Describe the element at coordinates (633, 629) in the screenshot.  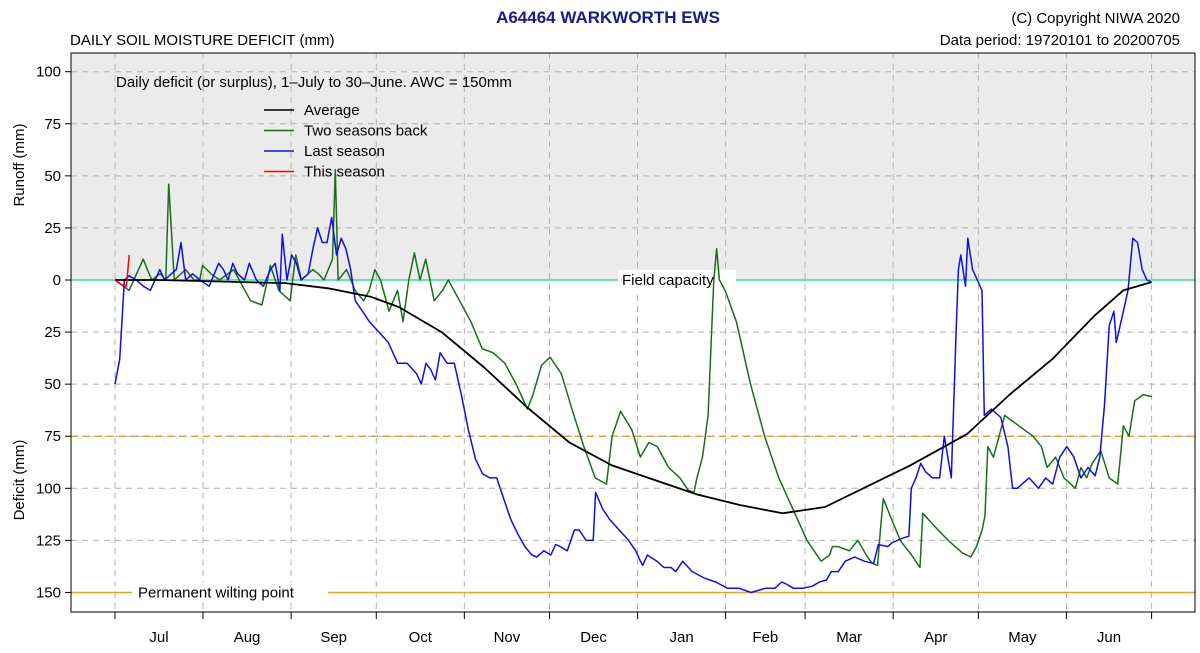
I see `x-axis: Jul Aug Sep Oct Nov Dec Jan Feb Mar Apr May Jun` at that location.